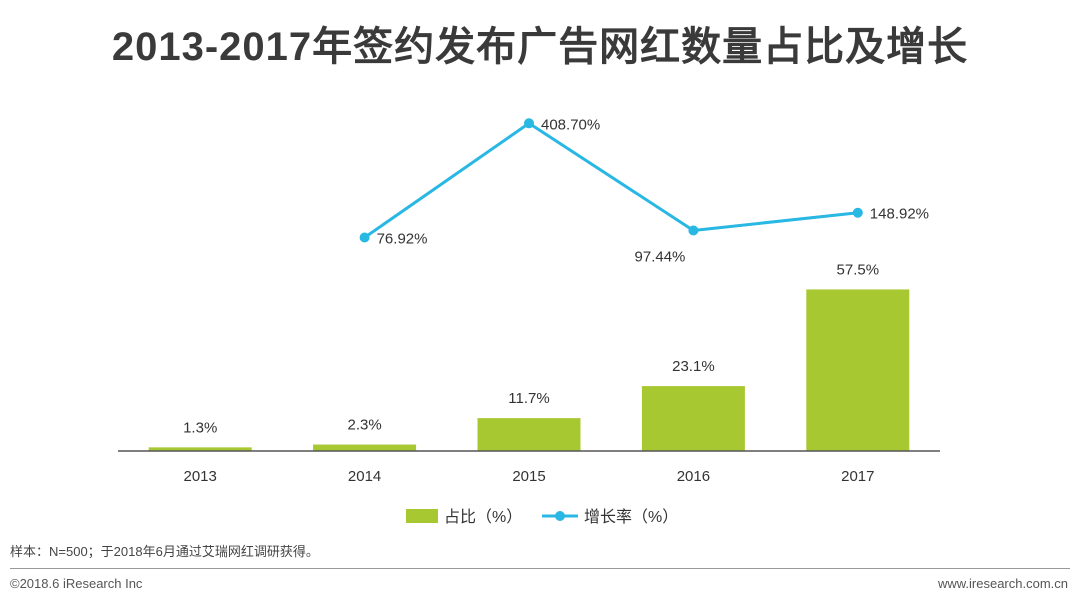 The width and height of the screenshot is (1080, 600). I want to click on x-tick-label: 2017, so click(857, 476).